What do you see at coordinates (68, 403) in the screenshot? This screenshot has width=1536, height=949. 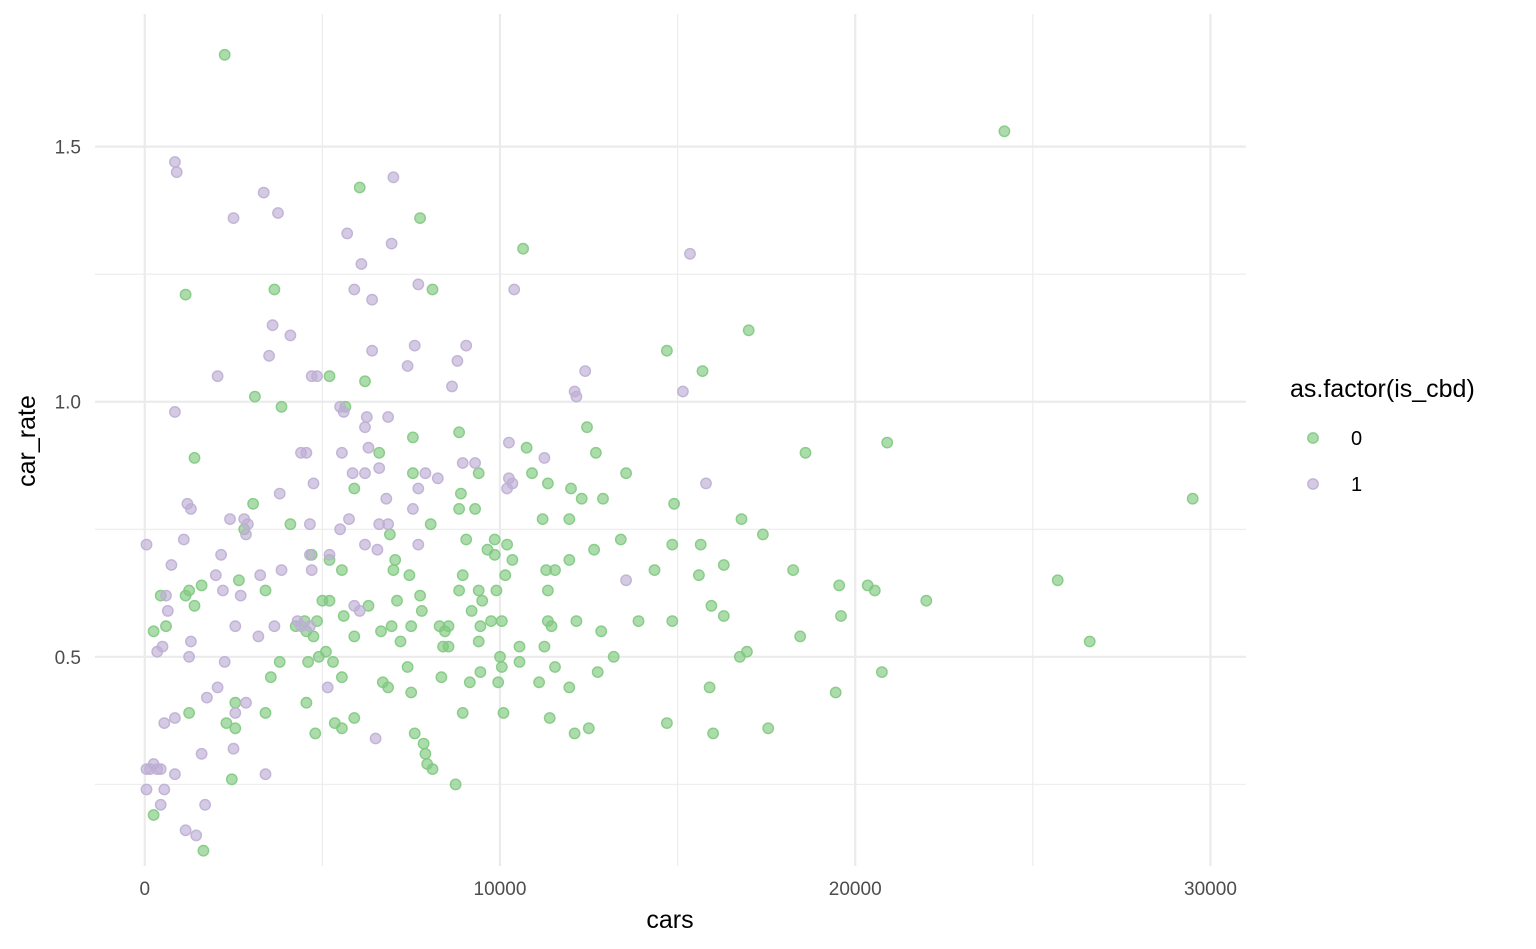 I see `y-axis-tick-labels: 0.5 1.0 1.5` at bounding box center [68, 403].